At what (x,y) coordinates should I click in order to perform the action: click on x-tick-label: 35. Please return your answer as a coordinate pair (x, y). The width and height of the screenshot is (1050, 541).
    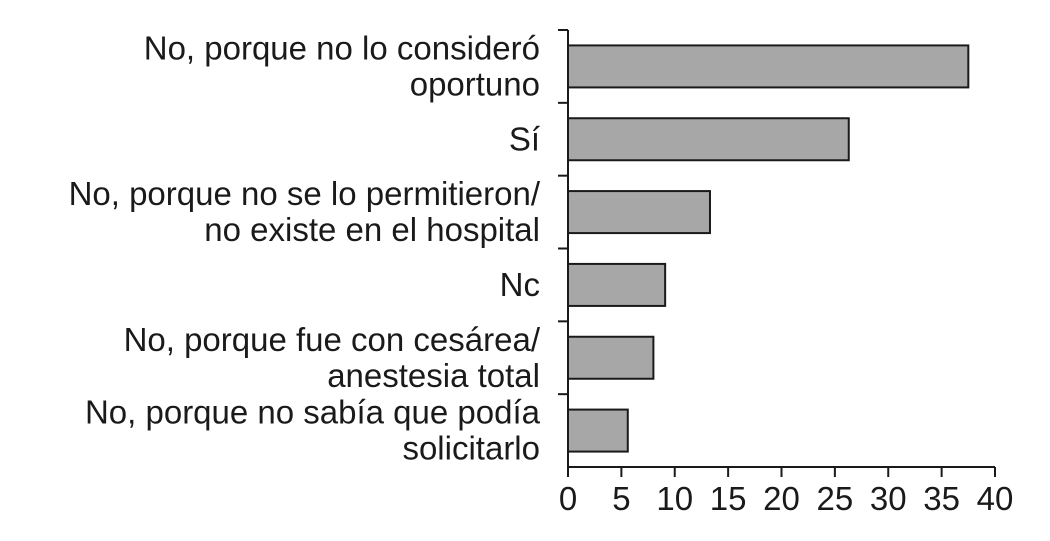
    Looking at the image, I should click on (941, 498).